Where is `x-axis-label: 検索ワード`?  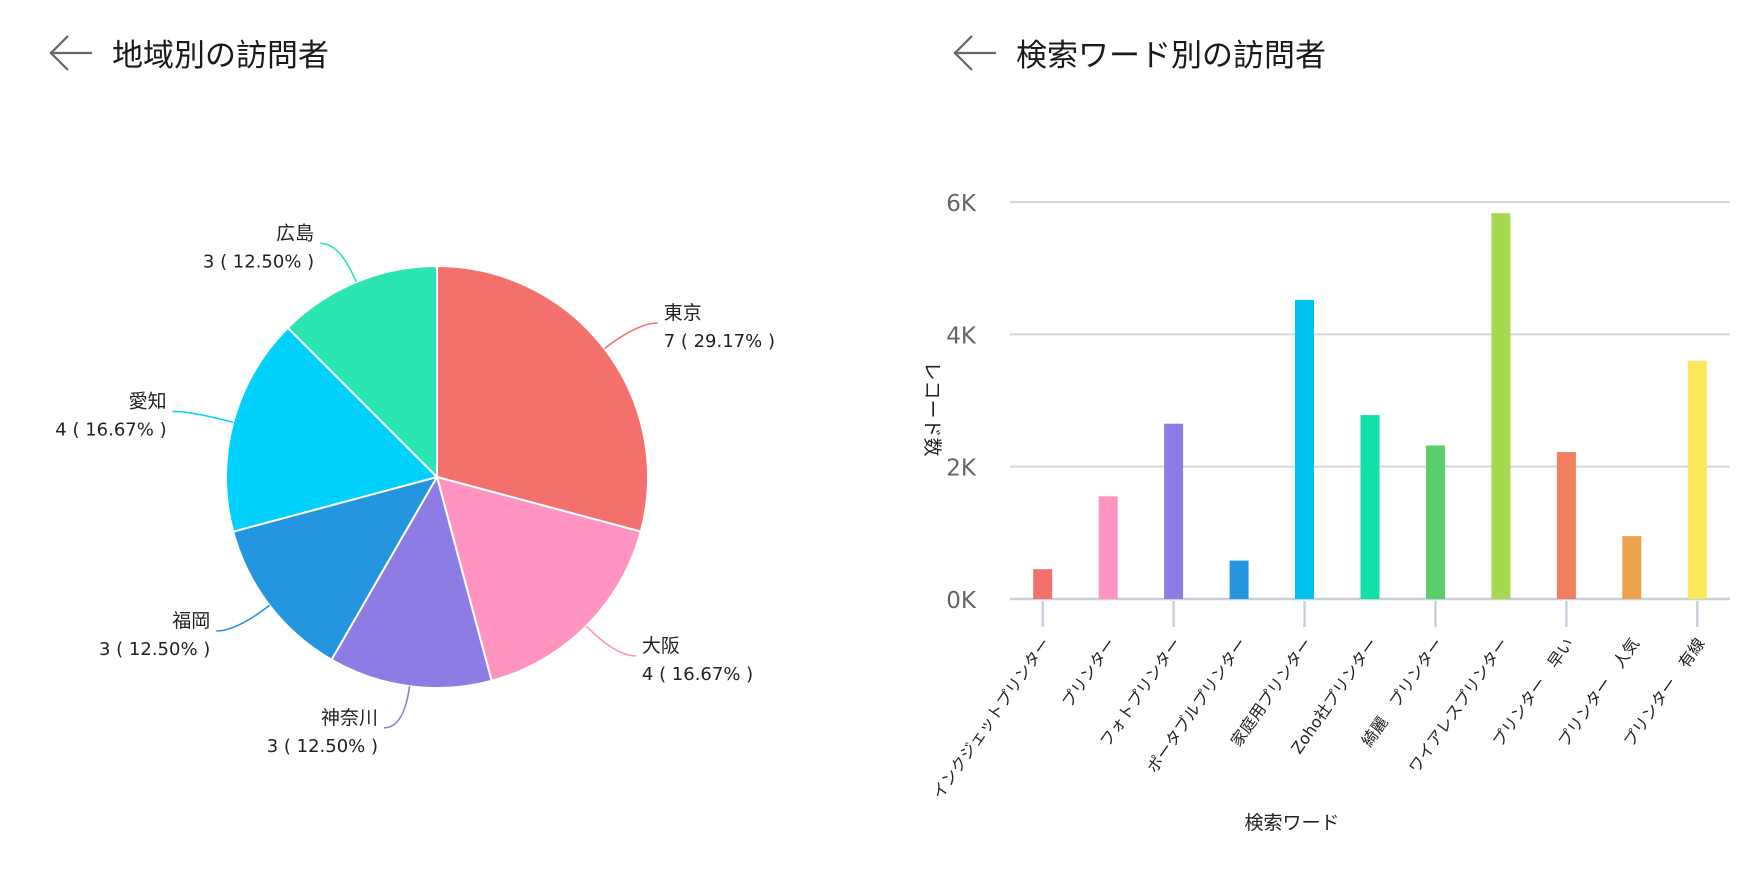 x-axis-label: 検索ワード is located at coordinates (1291, 823).